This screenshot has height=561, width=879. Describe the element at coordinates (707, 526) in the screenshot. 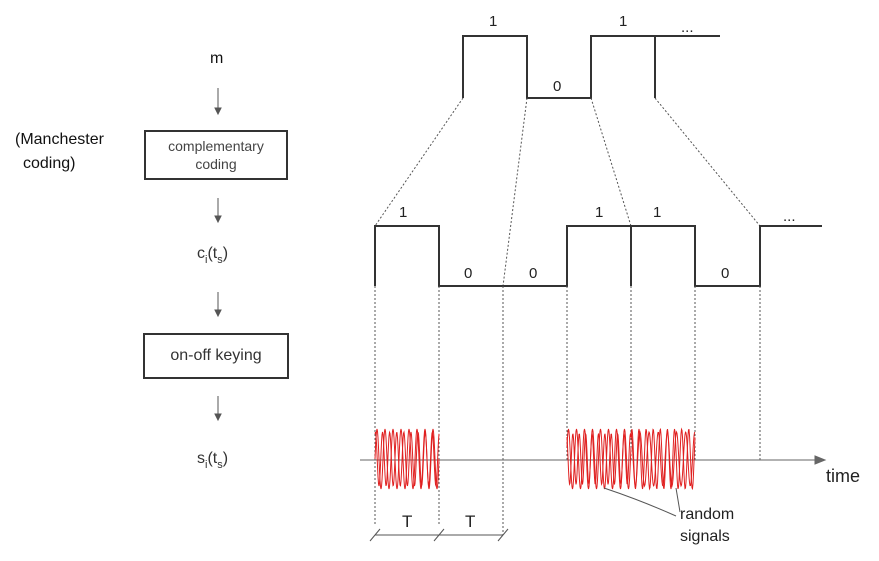

I see `random-signals-label: random signals` at that location.